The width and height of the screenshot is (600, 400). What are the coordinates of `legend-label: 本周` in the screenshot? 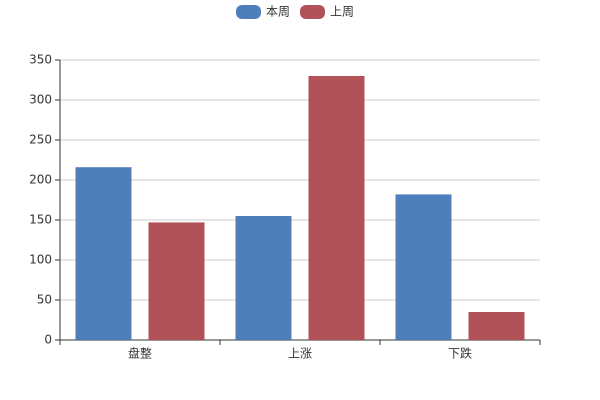 It's located at (278, 12).